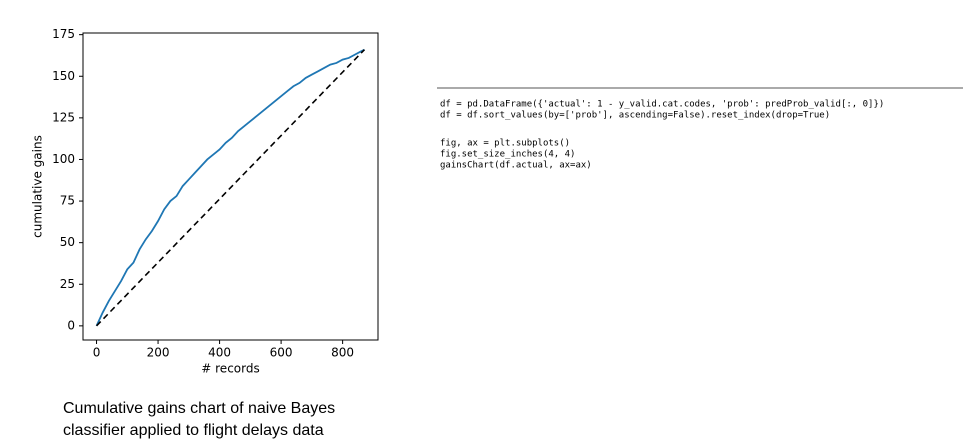 Image resolution: width=980 pixels, height=445 pixels. I want to click on y-tick-label: 100, so click(63, 159).